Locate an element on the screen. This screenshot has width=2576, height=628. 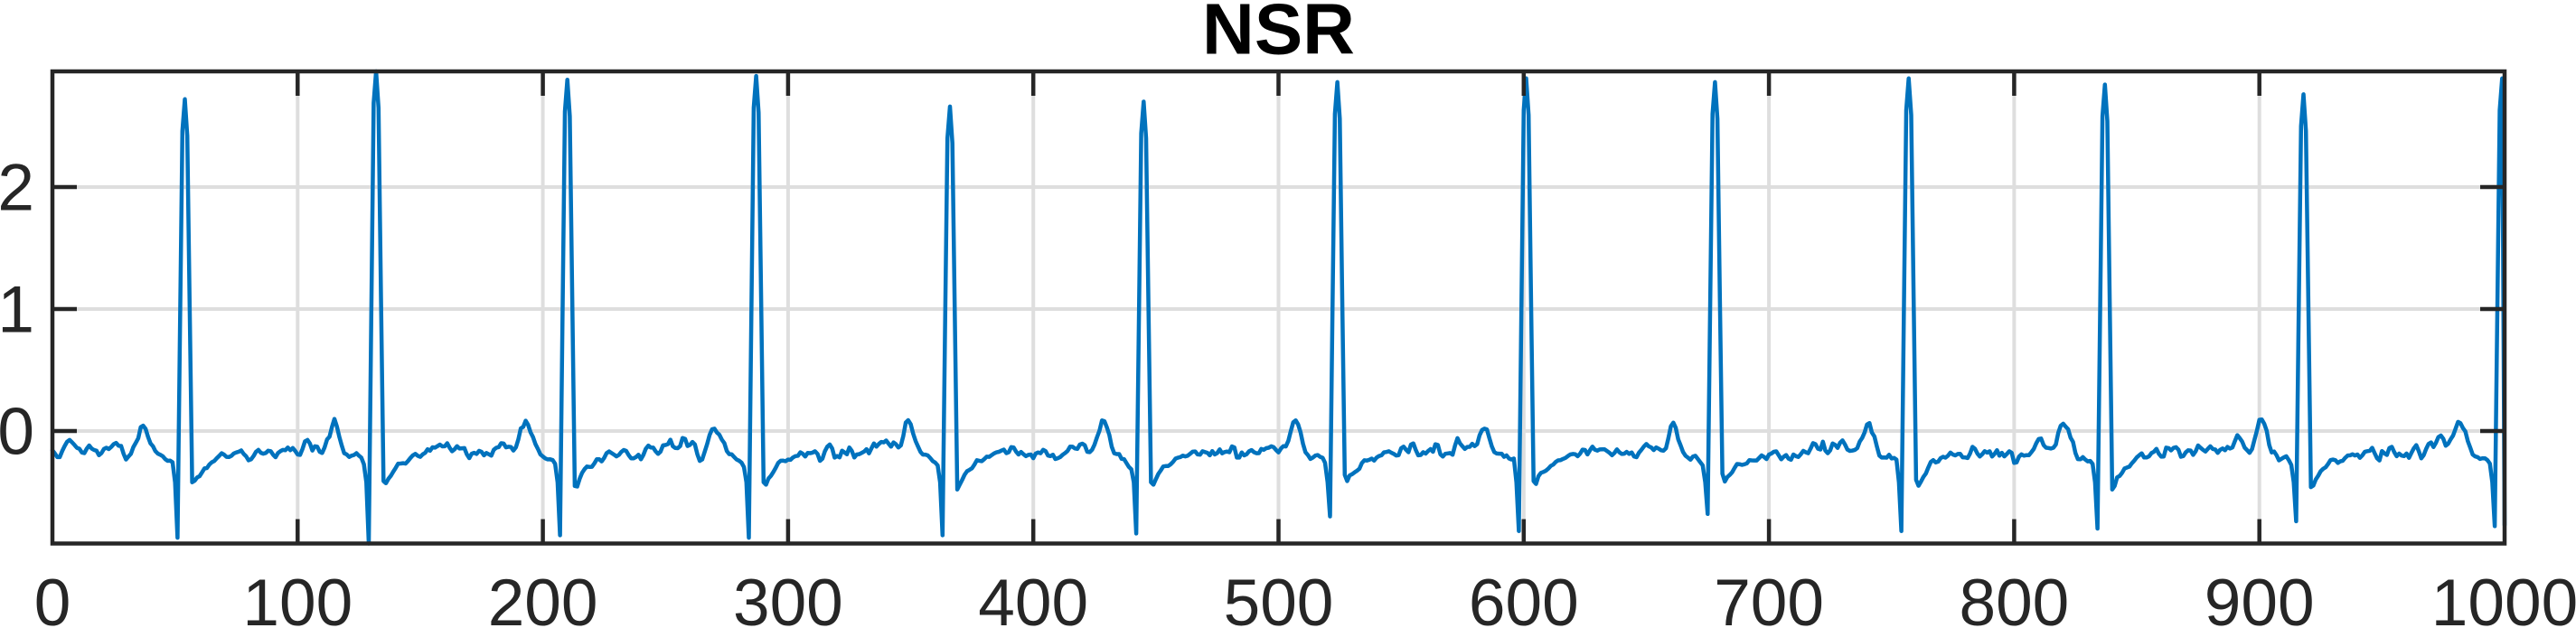
svg-text: 1 is located at coordinates (17, 310).